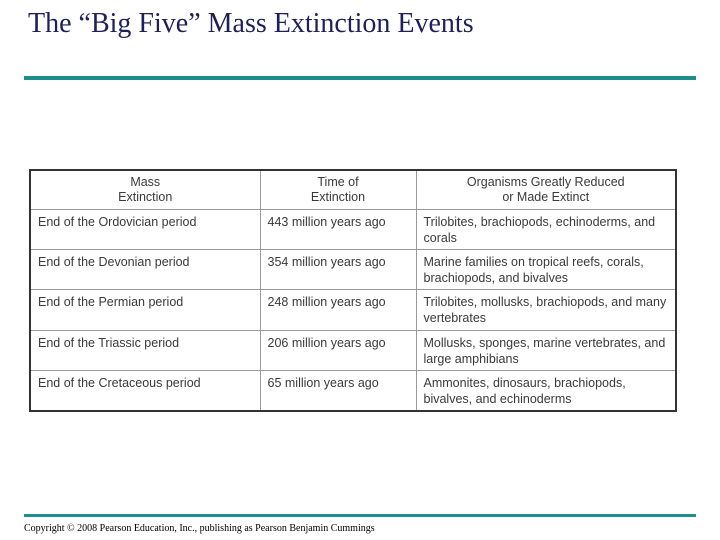 This screenshot has width=720, height=540. Describe the element at coordinates (251, 23) in the screenshot. I see `slide-title: The “Big Five” Mass Extinction Events` at that location.